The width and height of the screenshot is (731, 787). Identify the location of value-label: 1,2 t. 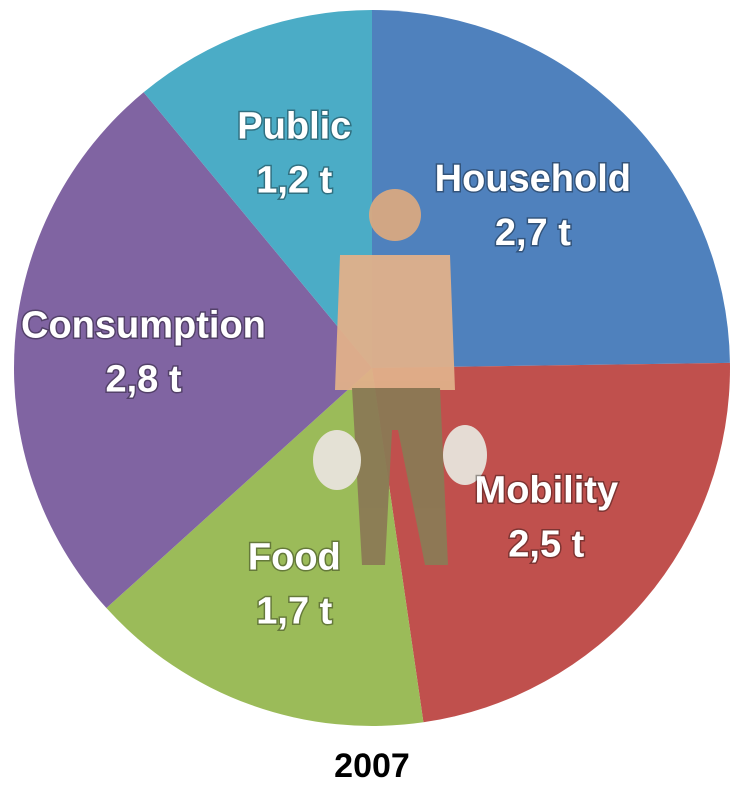
(294, 180).